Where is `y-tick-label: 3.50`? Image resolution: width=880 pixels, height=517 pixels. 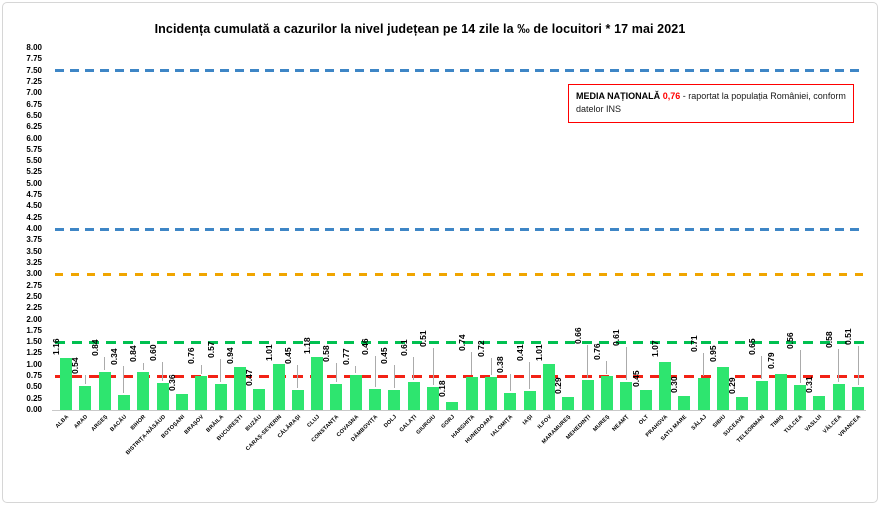
y-tick-label: 3.50 is located at coordinates (34, 251).